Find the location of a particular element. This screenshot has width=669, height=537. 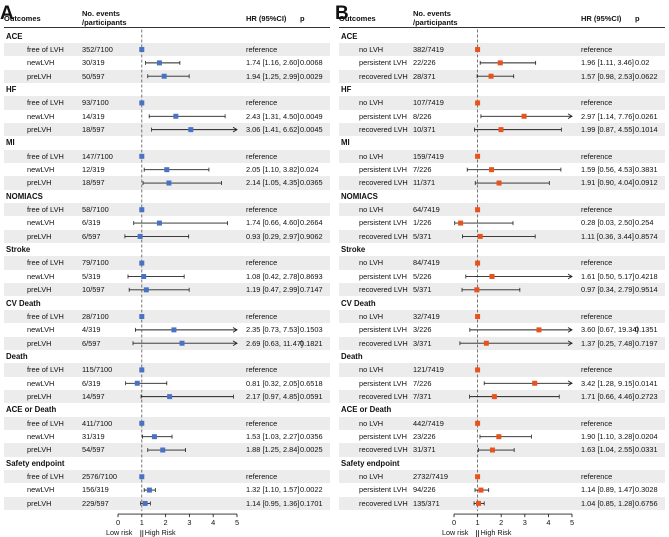

row-events: 229/597 is located at coordinates (95, 503).